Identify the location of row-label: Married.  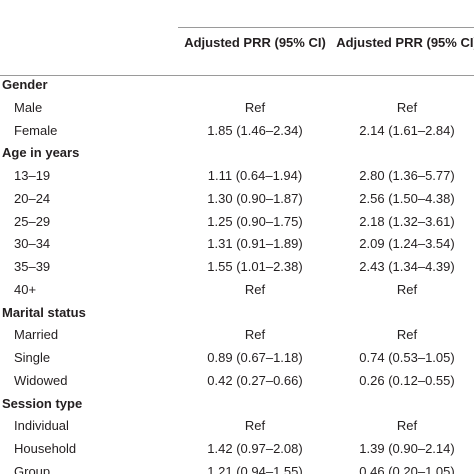
(36, 335).